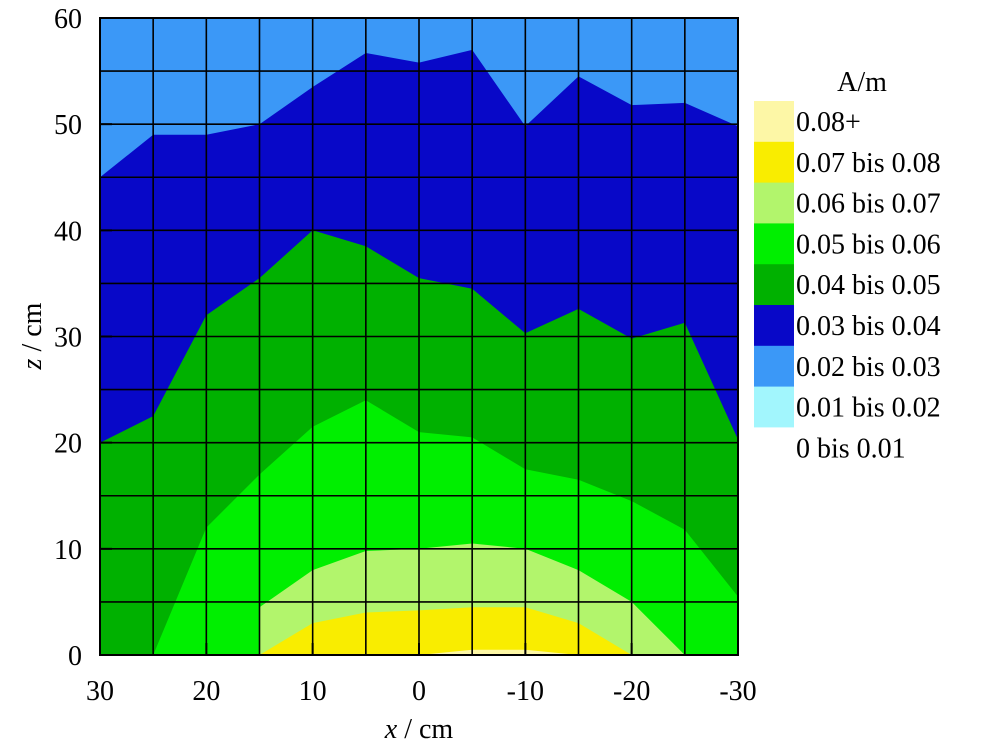 The image size is (989, 749). Describe the element at coordinates (525, 691) in the screenshot. I see `x-tick-label: -10` at that location.